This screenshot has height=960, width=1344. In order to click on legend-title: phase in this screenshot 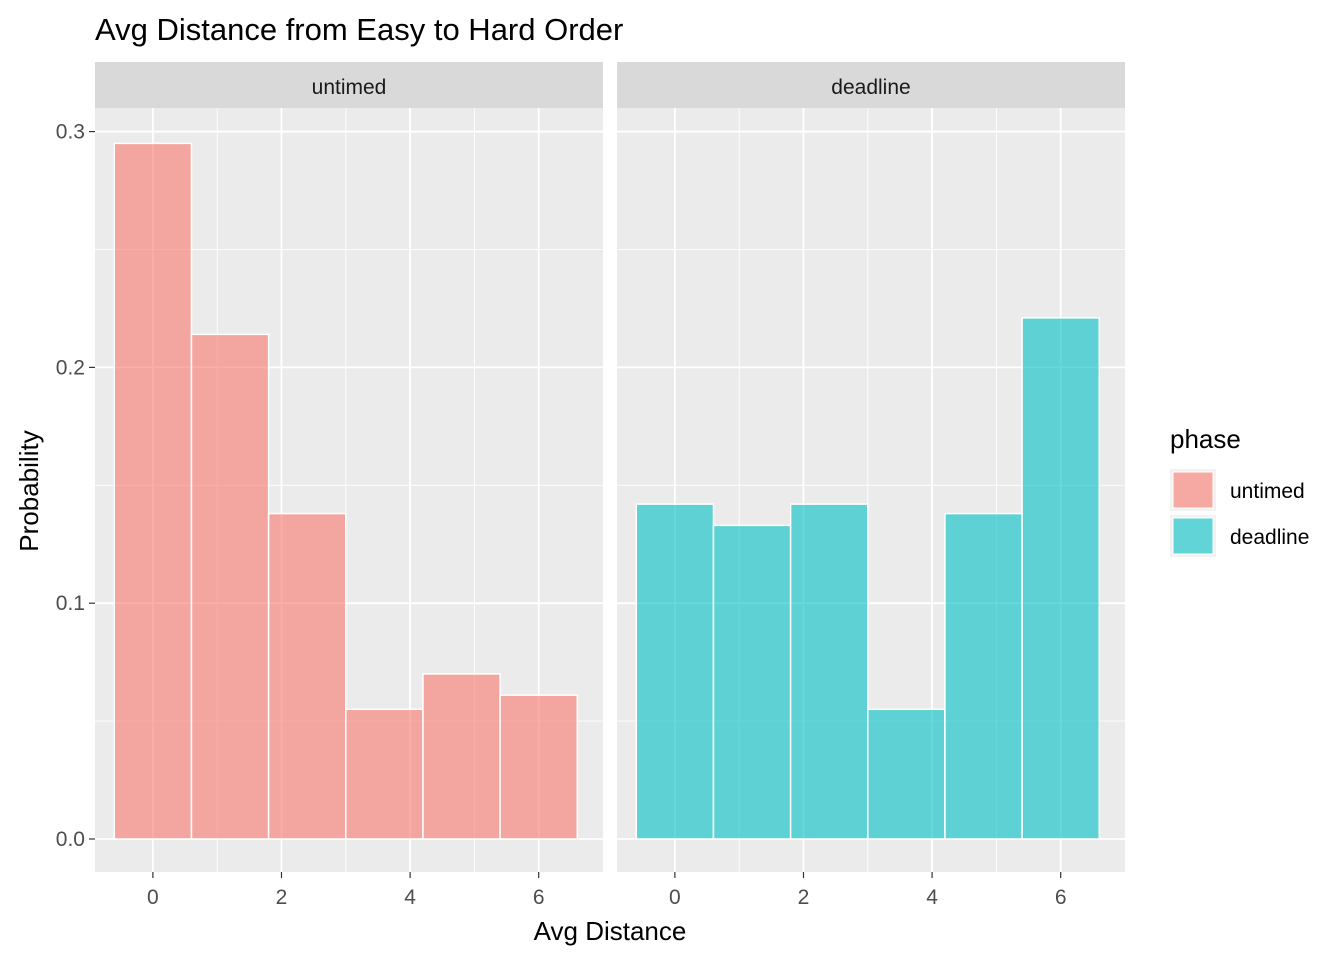, I will do `click(1205, 439)`.